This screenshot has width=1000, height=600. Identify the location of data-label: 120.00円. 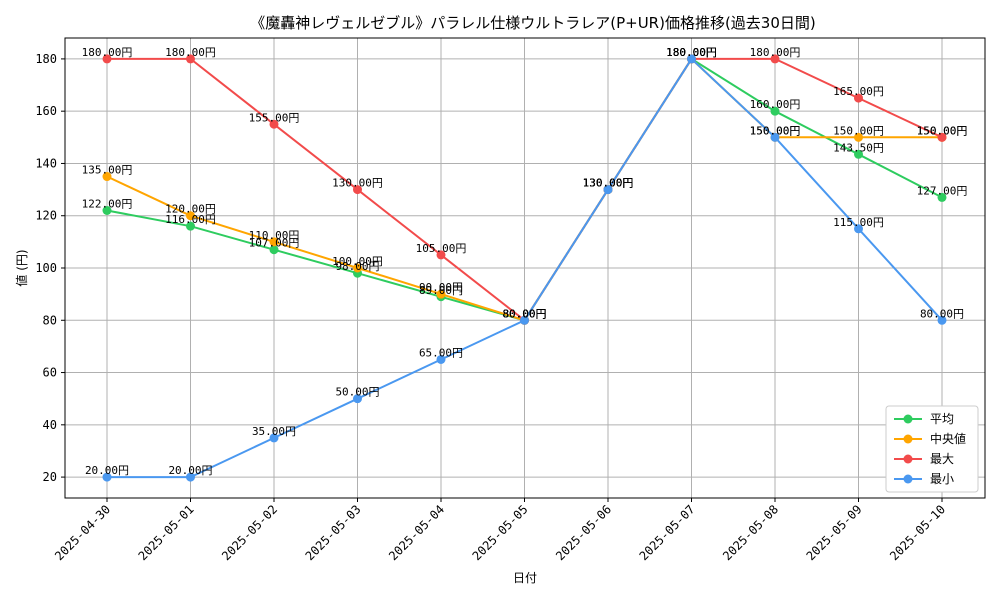
(190, 209).